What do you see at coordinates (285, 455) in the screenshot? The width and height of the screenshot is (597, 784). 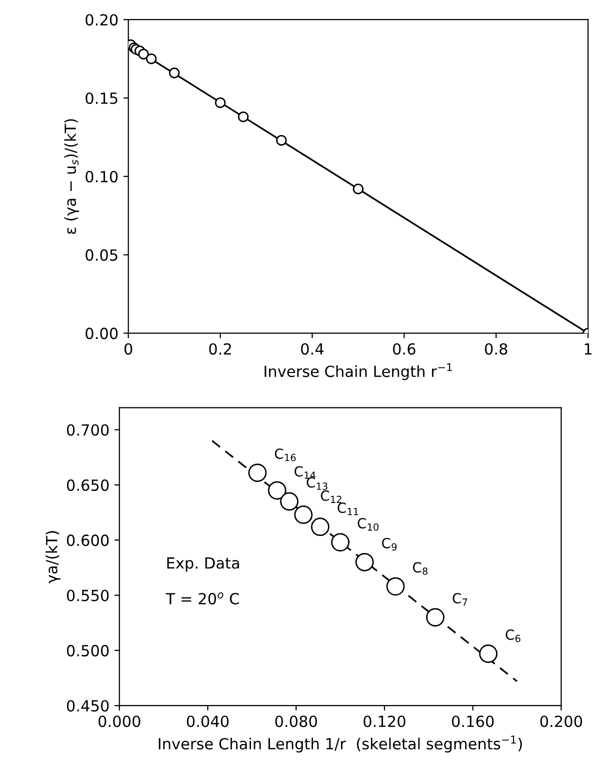 I see `annotation: C$_{16}$` at bounding box center [285, 455].